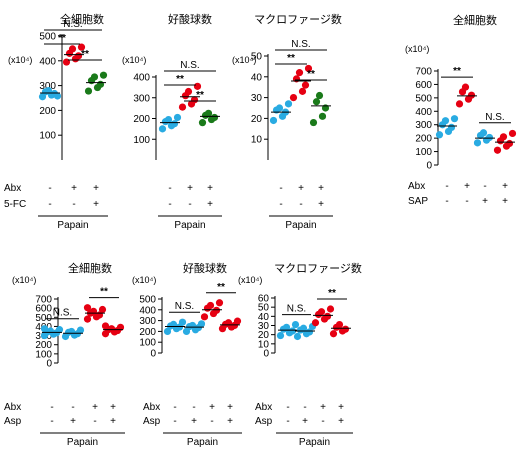  I want to click on y-tick-label: 30, so click(264, 326).